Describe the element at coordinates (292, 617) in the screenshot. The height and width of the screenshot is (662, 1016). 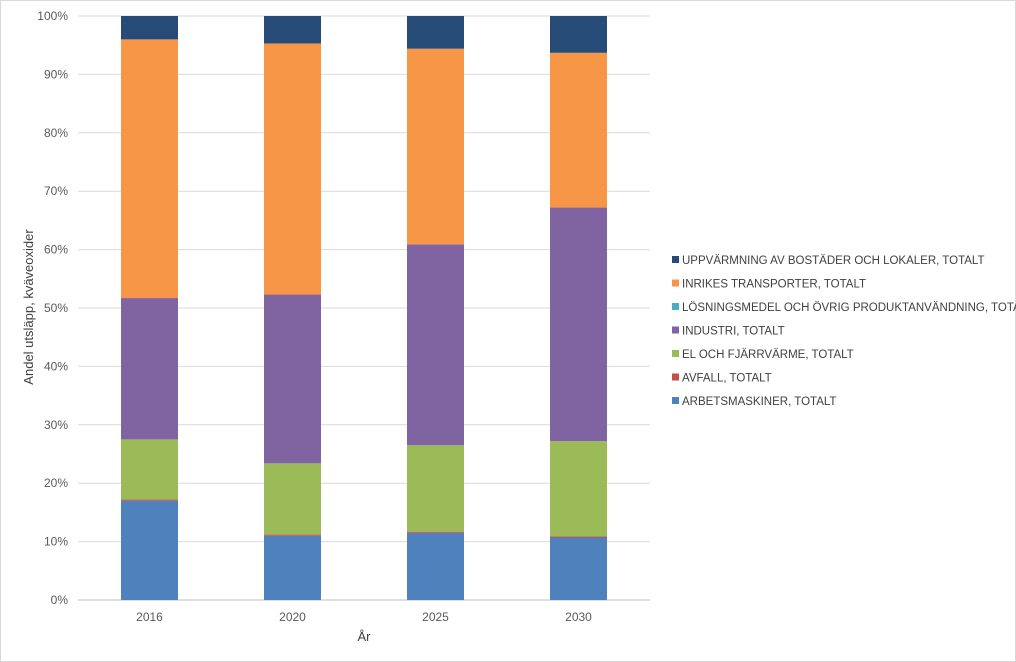
I see `x-tick-label: 2020` at that location.